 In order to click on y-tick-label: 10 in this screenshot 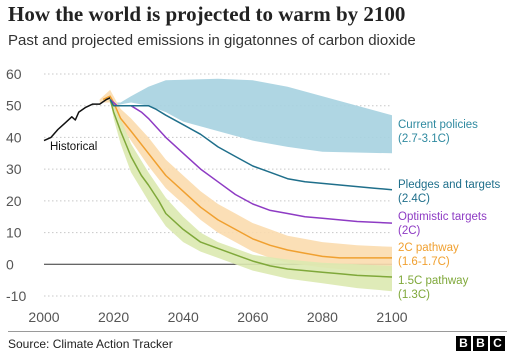, I will do `click(14, 233)`.